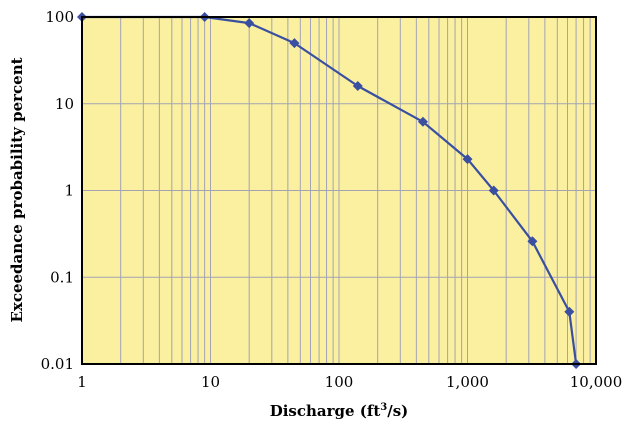  What do you see at coordinates (64, 104) in the screenshot?
I see `y-tick-label: 10` at bounding box center [64, 104].